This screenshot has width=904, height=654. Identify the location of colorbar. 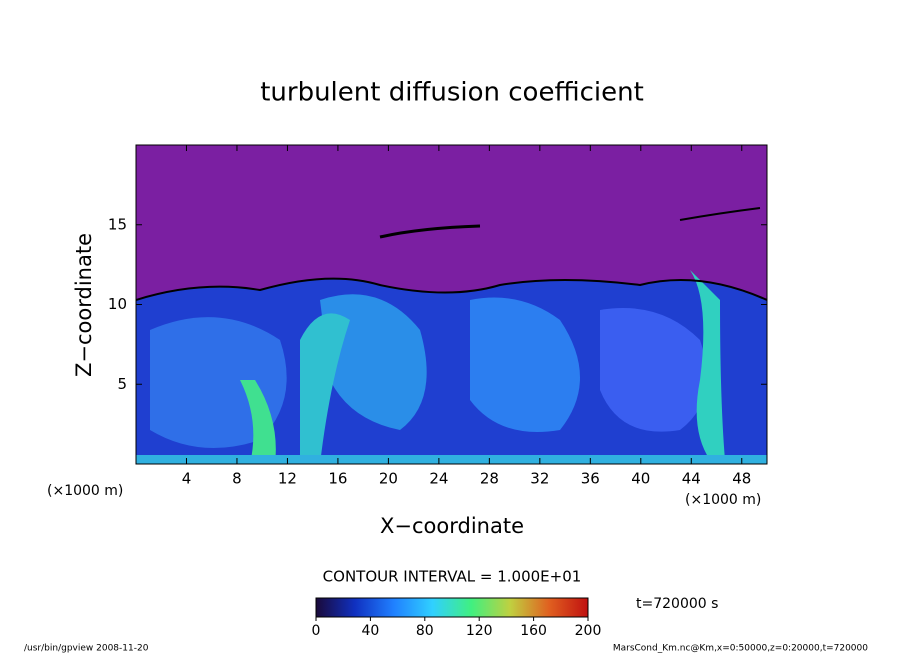
(452, 607).